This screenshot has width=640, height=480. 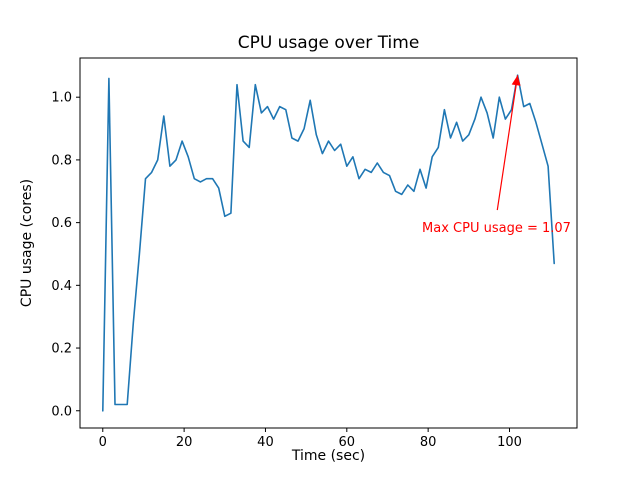 What do you see at coordinates (496, 228) in the screenshot?
I see `max-annotation-text: Max CPU usage = 1.07` at bounding box center [496, 228].